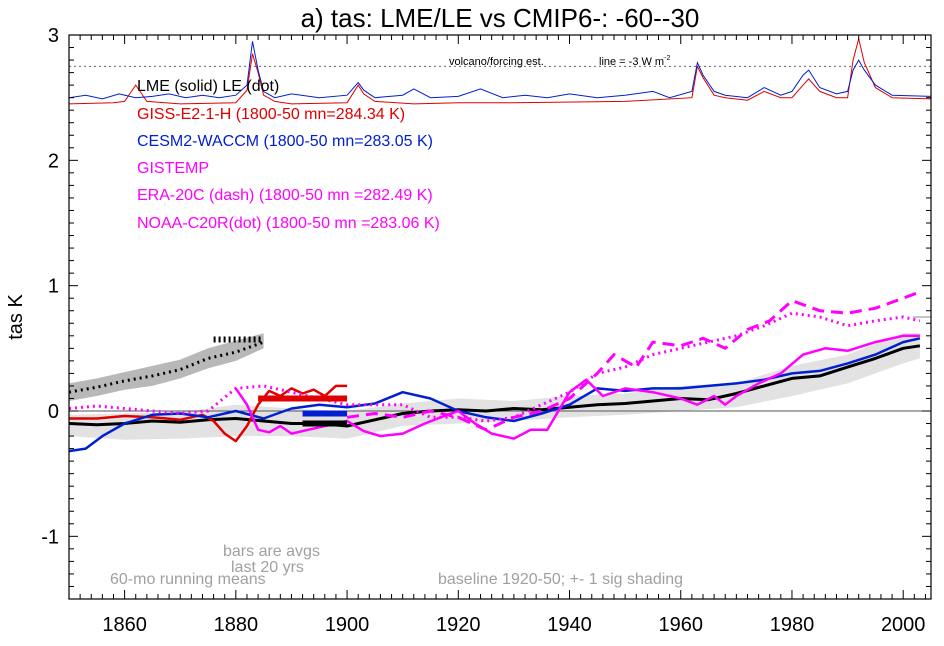 Image resolution: width=944 pixels, height=646 pixels. What do you see at coordinates (569, 625) in the screenshot?
I see `x-tick-label: 1940` at bounding box center [569, 625].